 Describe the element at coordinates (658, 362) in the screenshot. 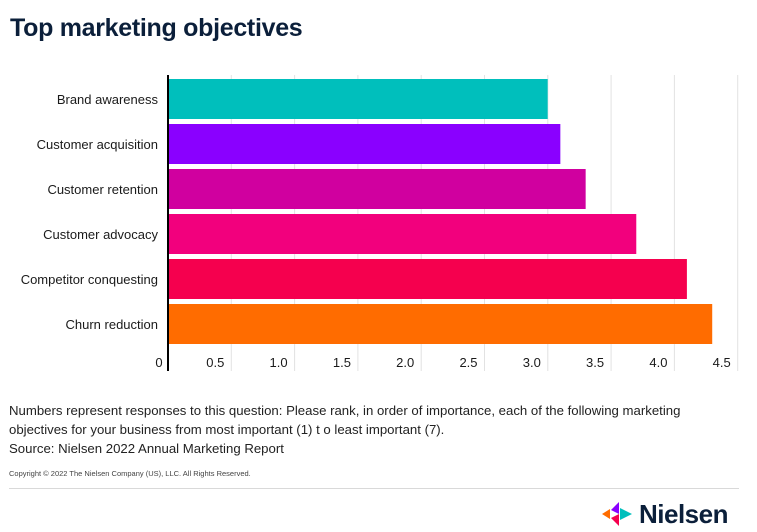

I see `x-tick-label: 4.0` at that location.